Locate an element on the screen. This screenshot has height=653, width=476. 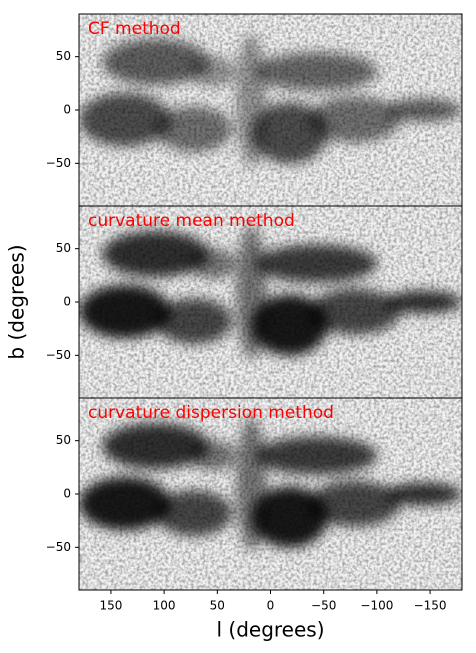
x-tick-label: 50 is located at coordinates (217, 606).